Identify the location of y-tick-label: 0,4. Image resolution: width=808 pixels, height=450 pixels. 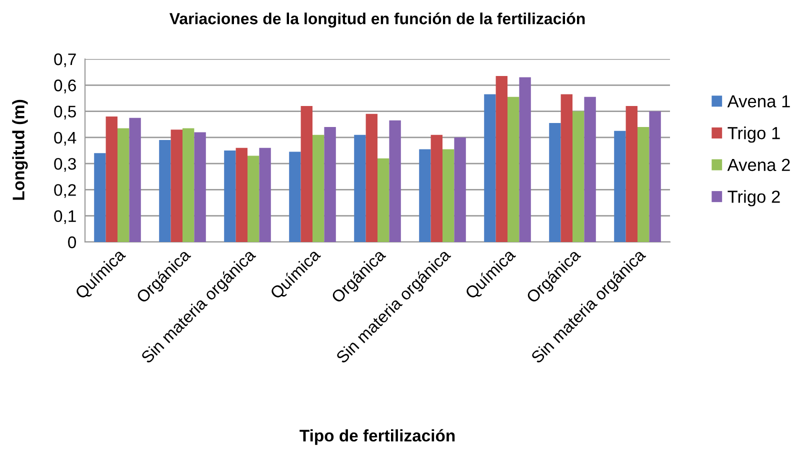
(65, 139).